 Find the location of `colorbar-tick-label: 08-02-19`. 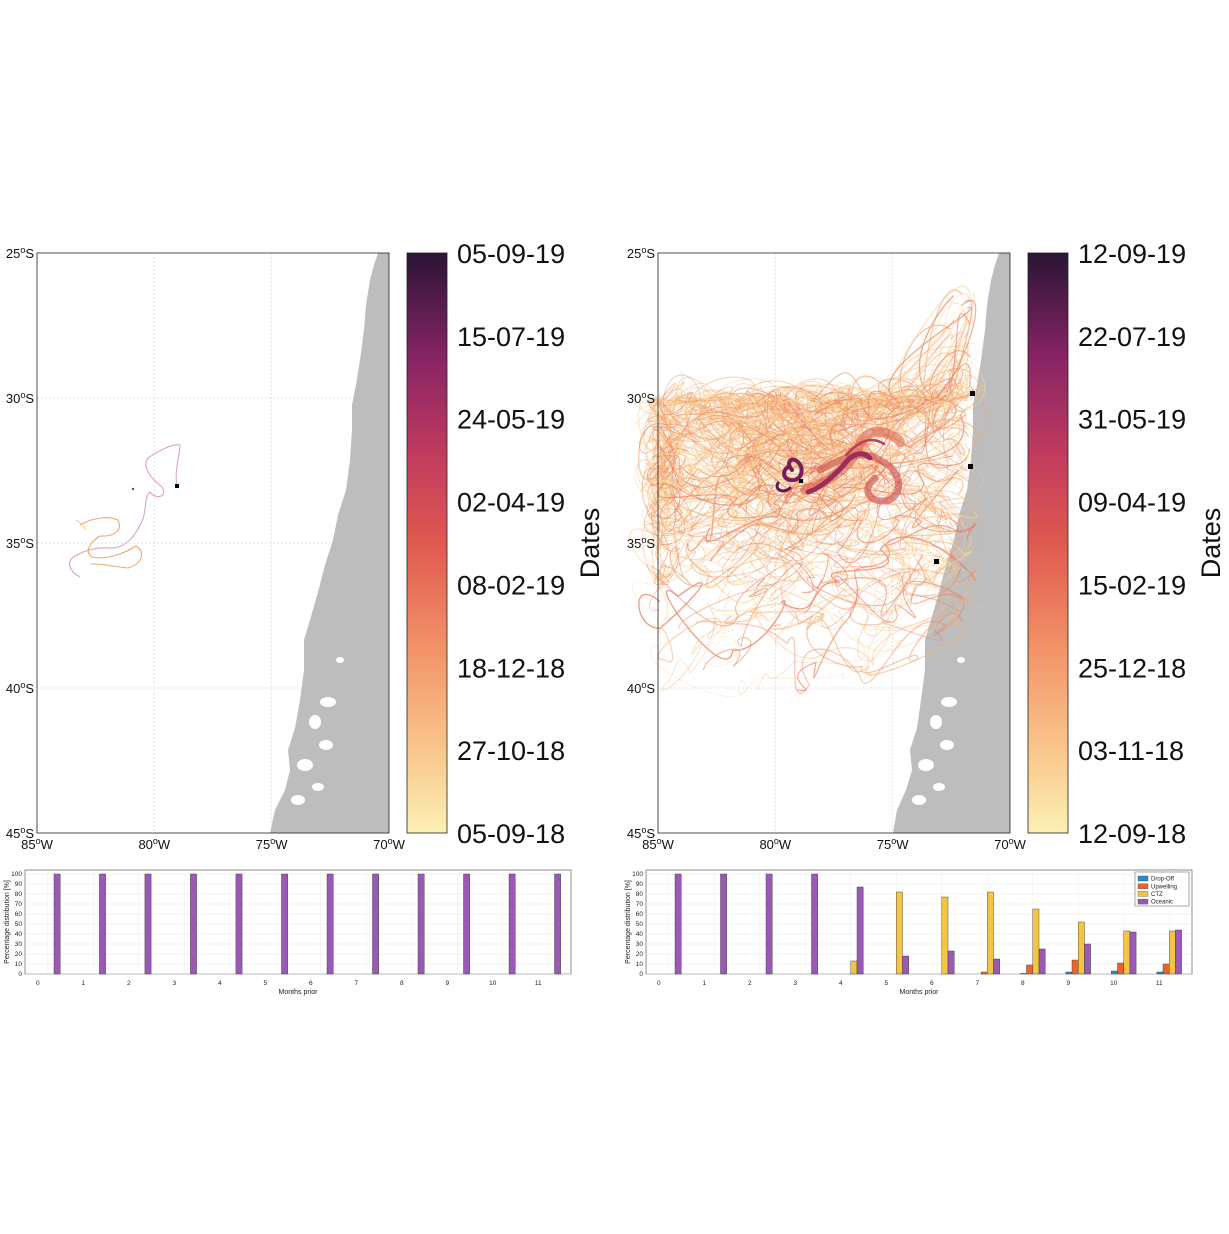

colorbar-tick-label: 08-02-19 is located at coordinates (511, 585).